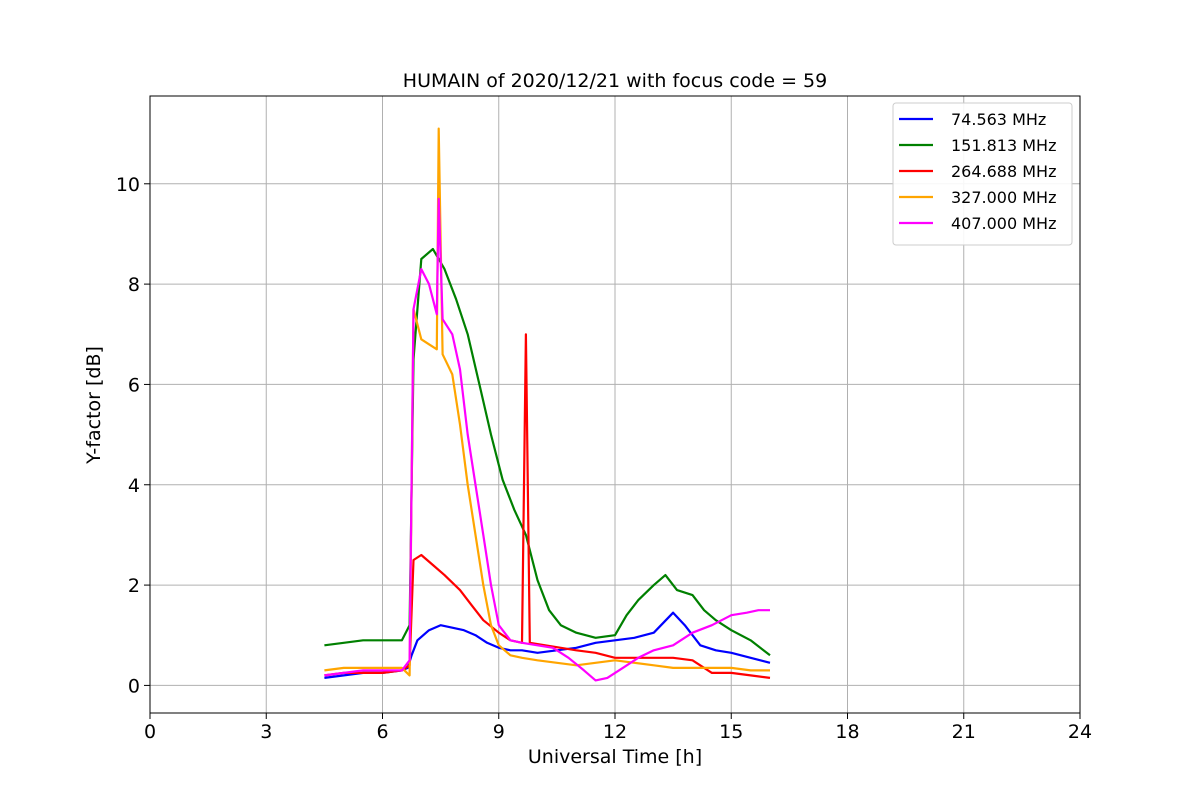 This screenshot has width=1200, height=800. I want to click on x-tick-label: 3, so click(266, 732).